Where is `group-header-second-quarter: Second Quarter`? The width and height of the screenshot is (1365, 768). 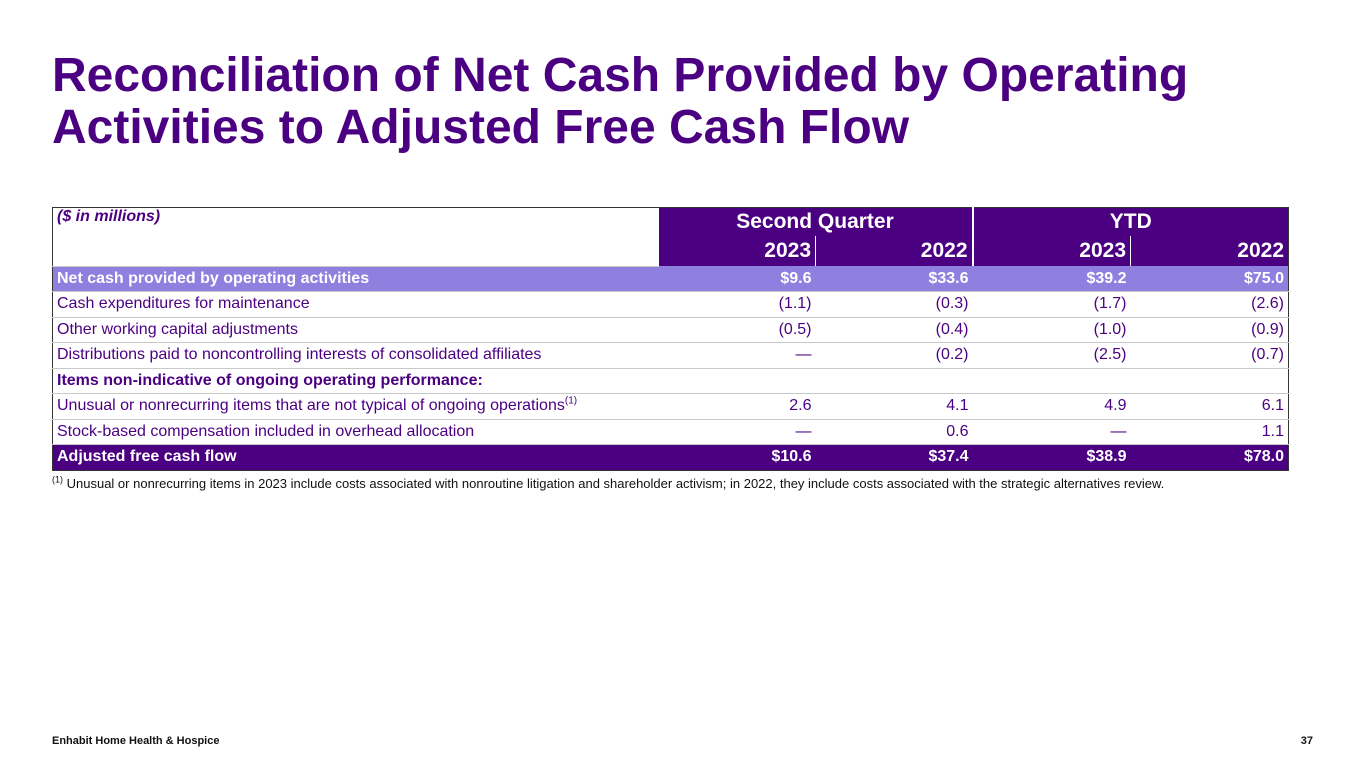 group-header-second-quarter: Second Quarter is located at coordinates (816, 221).